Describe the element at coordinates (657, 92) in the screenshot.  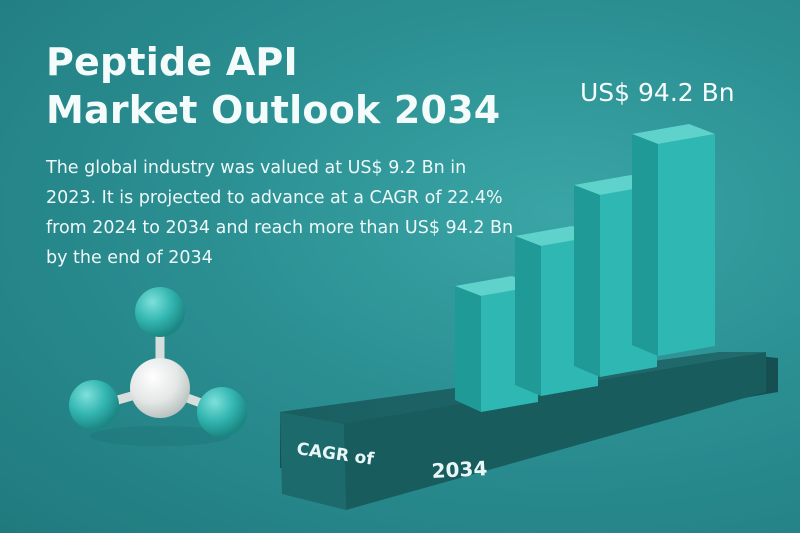
I see `market-value-label: US$ 94.2 Bn` at that location.